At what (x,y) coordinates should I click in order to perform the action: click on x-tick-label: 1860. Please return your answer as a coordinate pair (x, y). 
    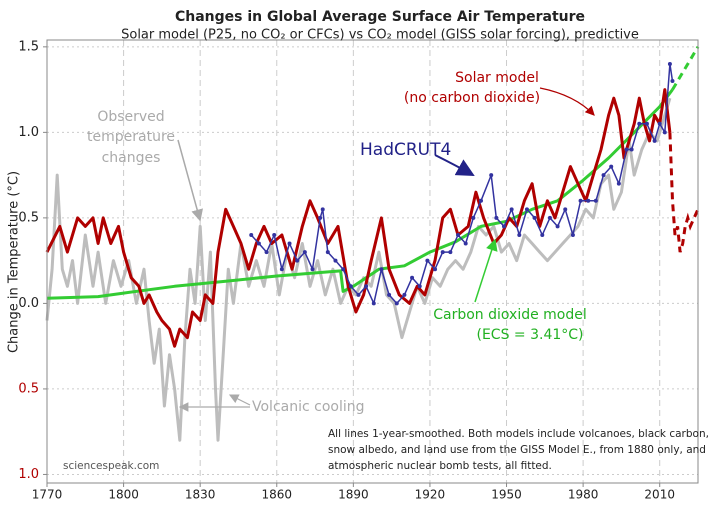
    Looking at the image, I should click on (276, 495).